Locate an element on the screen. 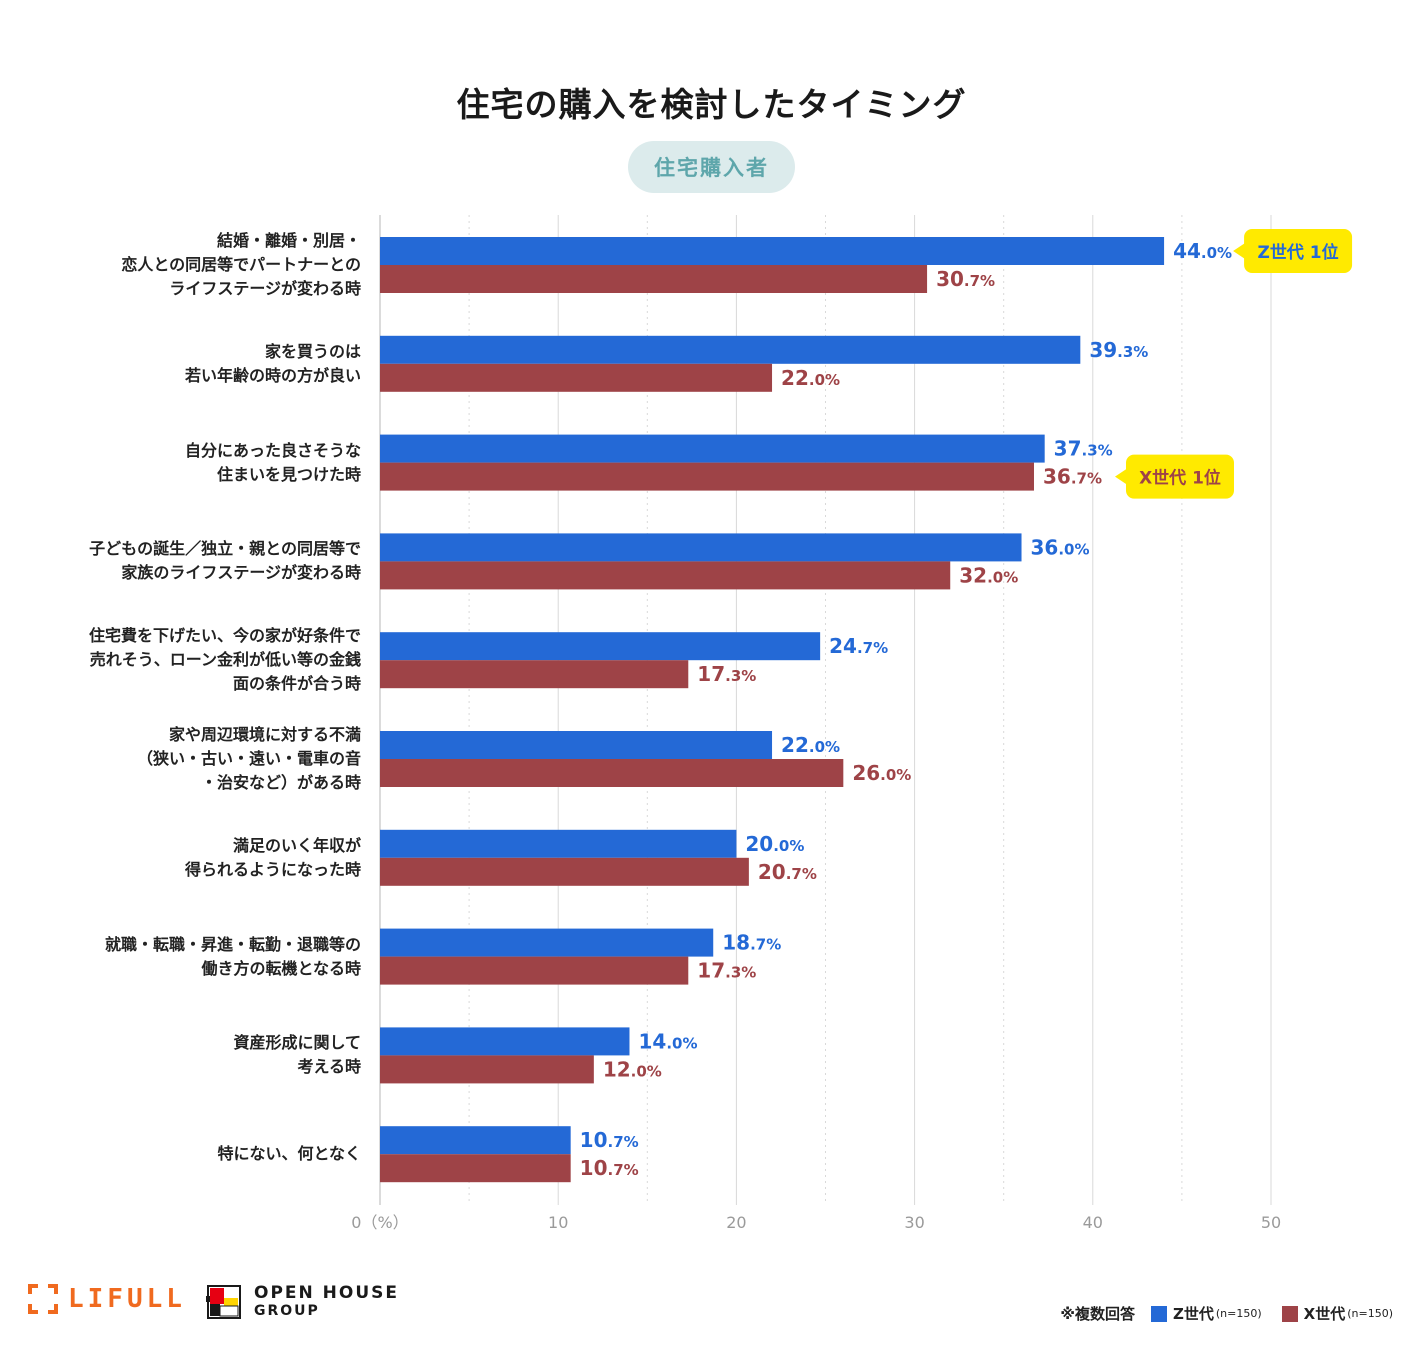  lifull-logo: LIFULL is located at coordinates (107, 1299).